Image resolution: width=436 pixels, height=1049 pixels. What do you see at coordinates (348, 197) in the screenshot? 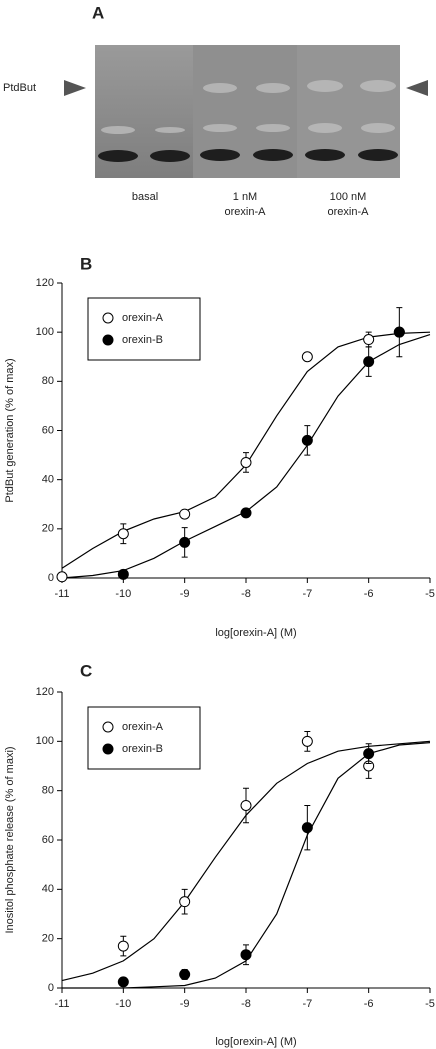
I see `lane-label: 100 nM` at bounding box center [348, 197].